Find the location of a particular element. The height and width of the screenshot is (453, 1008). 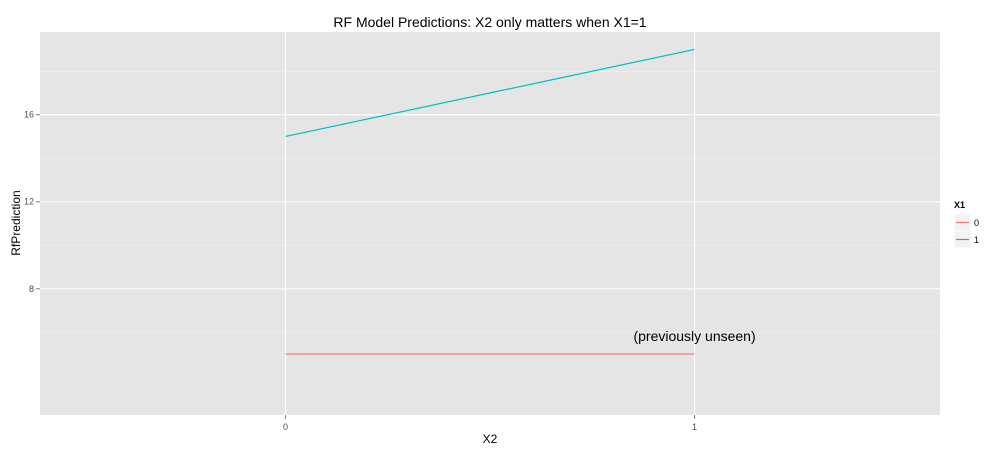

legend-title: X1 is located at coordinates (959, 205).